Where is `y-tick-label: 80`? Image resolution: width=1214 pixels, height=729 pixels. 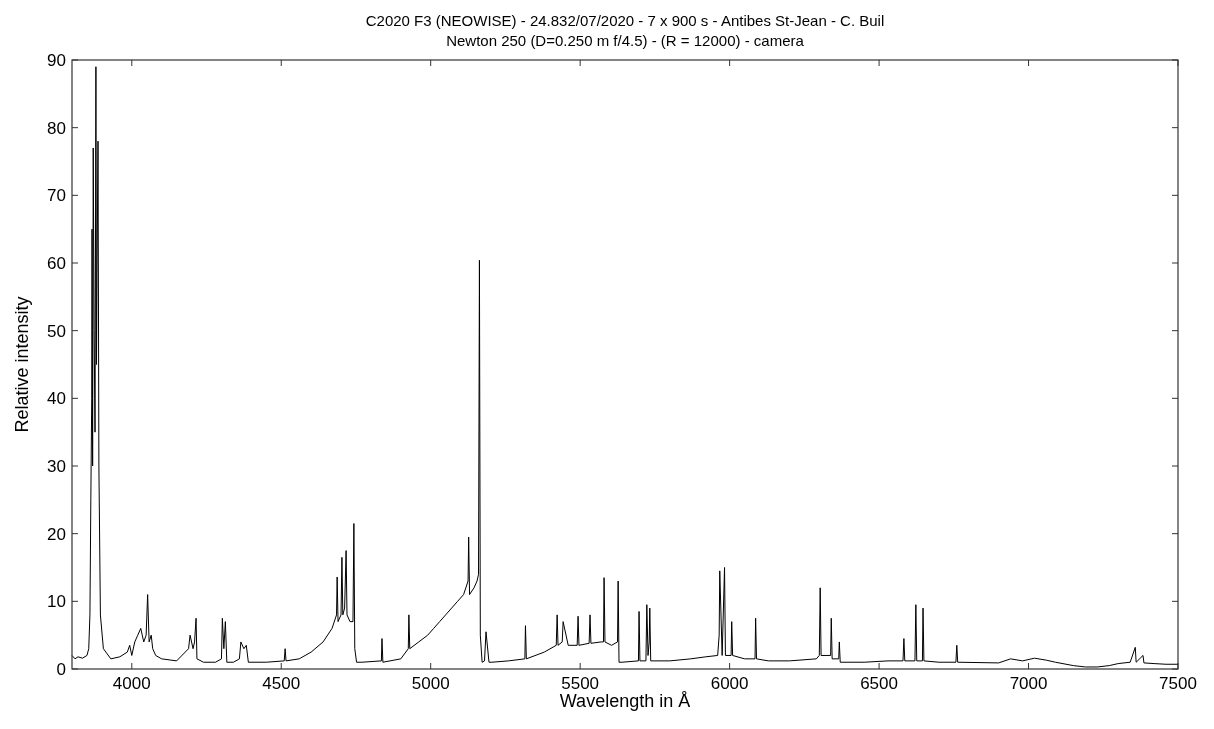
y-tick-label: 80 is located at coordinates (56, 128).